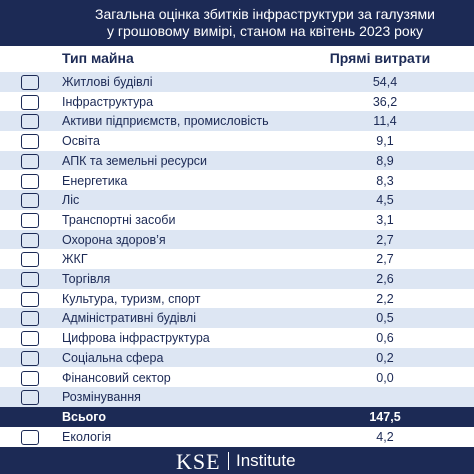 The height and width of the screenshot is (474, 474). Describe the element at coordinates (84, 416) in the screenshot. I see `row-label: Всього` at that location.